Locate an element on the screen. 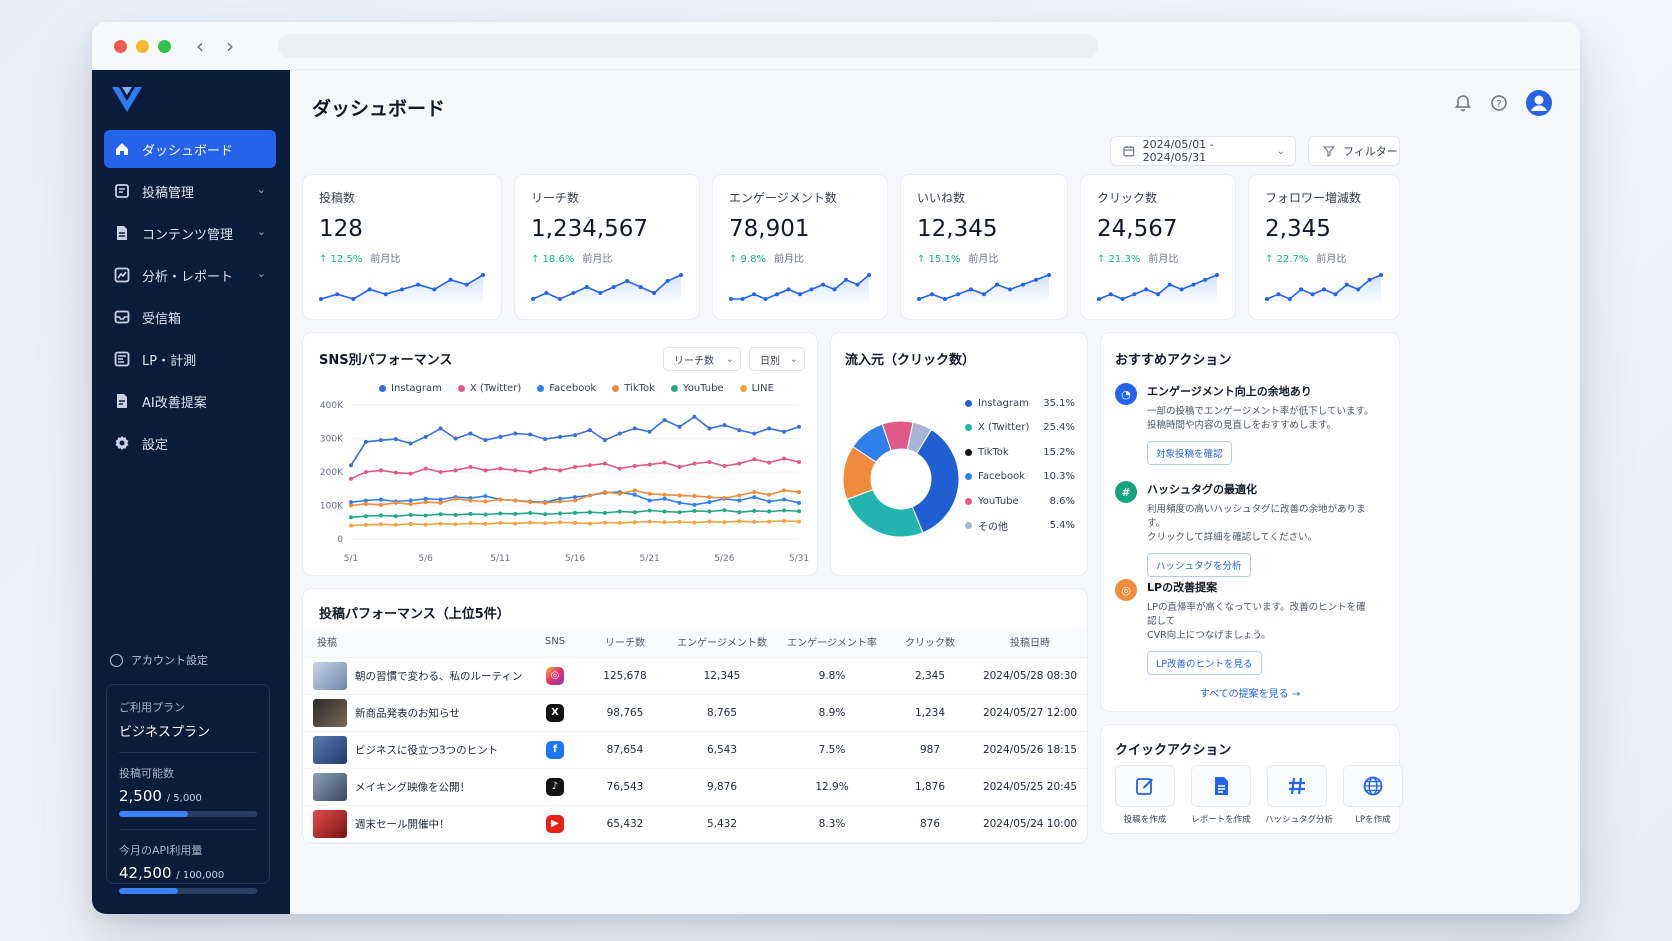 The image size is (1672, 941). quick-action-label: LPを作成 is located at coordinates (1373, 820).